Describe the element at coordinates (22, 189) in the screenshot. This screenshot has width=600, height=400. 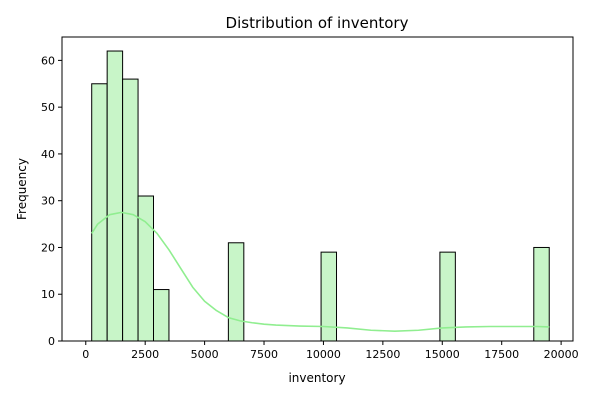
I see `y-axis-label: Frequency` at that location.